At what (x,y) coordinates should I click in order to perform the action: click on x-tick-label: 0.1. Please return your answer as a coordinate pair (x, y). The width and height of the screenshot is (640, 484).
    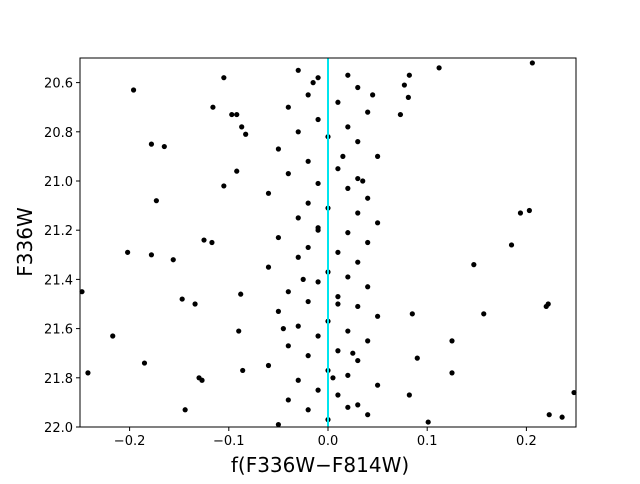
    Looking at the image, I should click on (427, 441).